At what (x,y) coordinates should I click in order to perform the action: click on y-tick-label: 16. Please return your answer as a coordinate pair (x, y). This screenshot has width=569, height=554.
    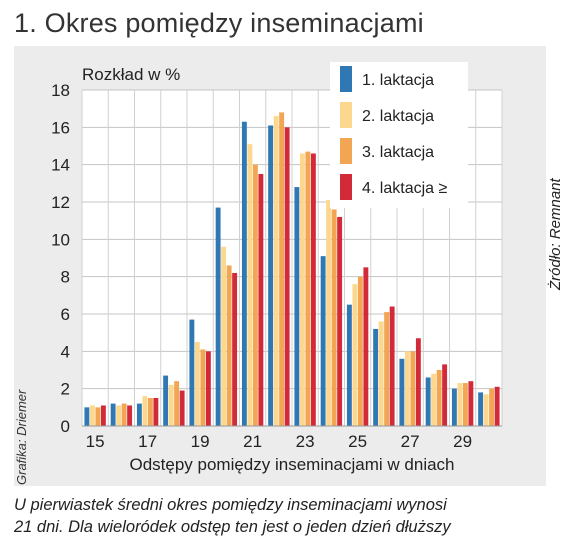
    Looking at the image, I should click on (60, 127).